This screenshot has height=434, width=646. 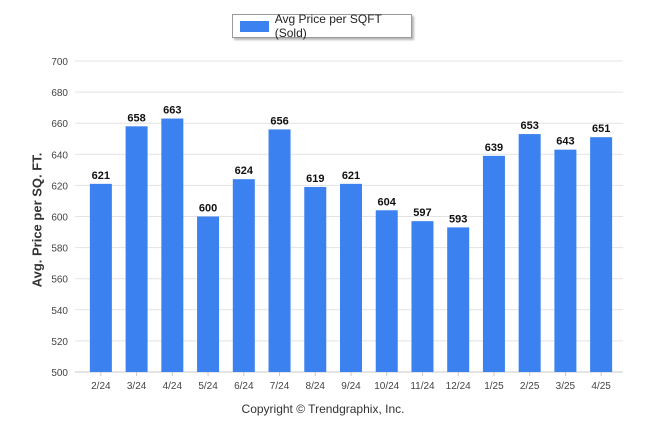 What do you see at coordinates (601, 129) in the screenshot?
I see `data-label: 651` at bounding box center [601, 129].